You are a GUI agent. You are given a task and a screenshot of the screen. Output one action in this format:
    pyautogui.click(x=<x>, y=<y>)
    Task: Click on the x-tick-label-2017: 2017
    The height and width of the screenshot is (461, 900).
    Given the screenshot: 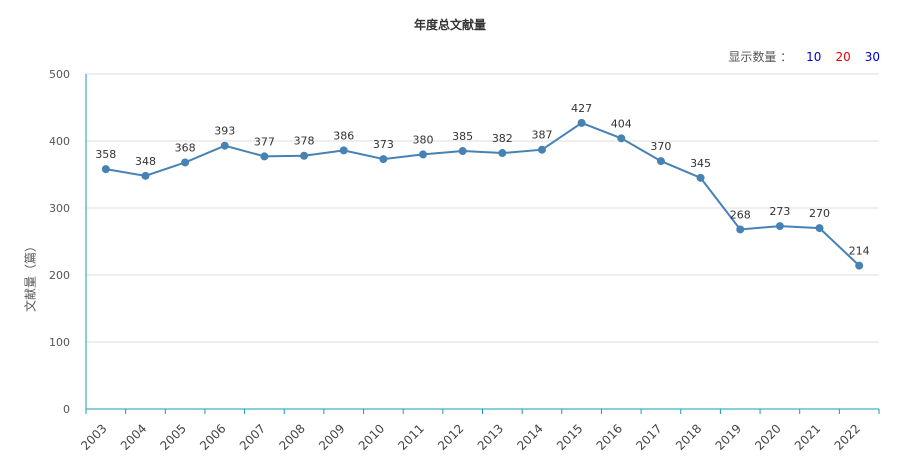 What is the action you would take?
    pyautogui.click(x=648, y=436)
    